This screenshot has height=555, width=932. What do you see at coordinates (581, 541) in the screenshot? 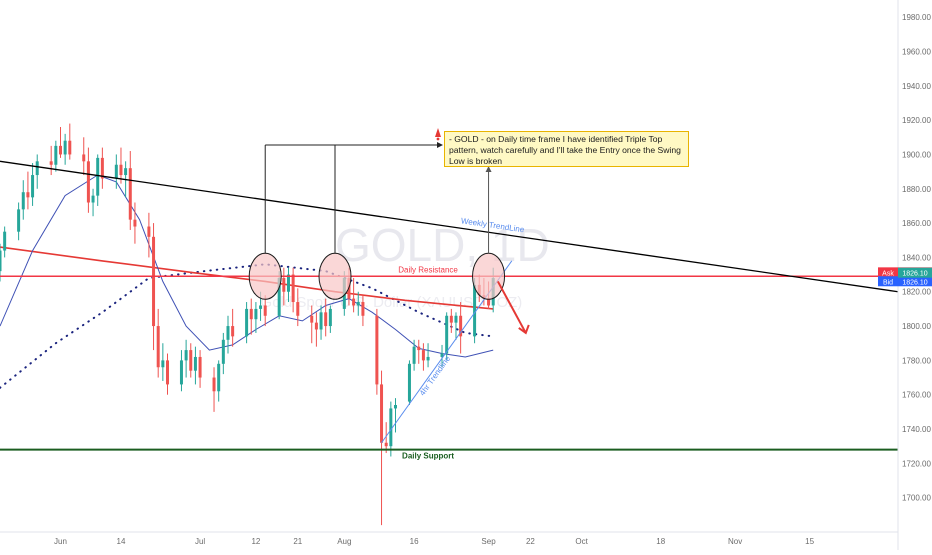
I see `x-tick-label: Oct` at bounding box center [581, 541].